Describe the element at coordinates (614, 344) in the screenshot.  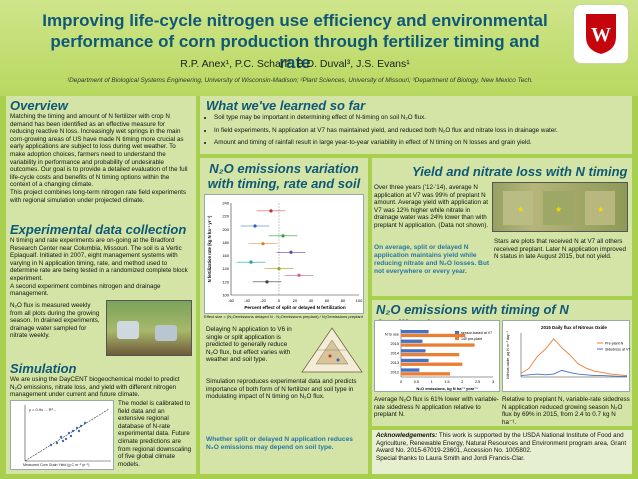
I see `legend-label: Pre-plant N` at that location.